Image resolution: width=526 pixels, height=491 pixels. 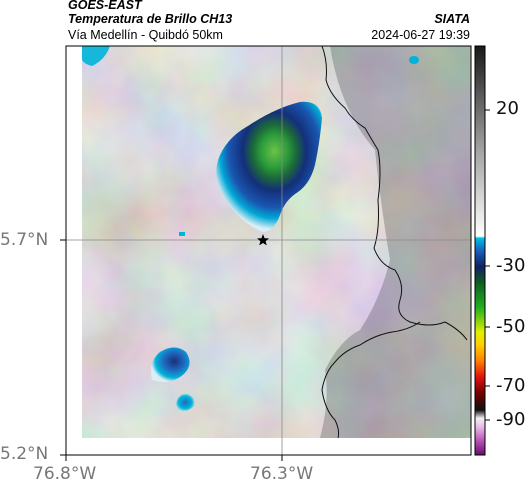 I want to click on lat-label: 5.7°N, so click(x=24, y=240).